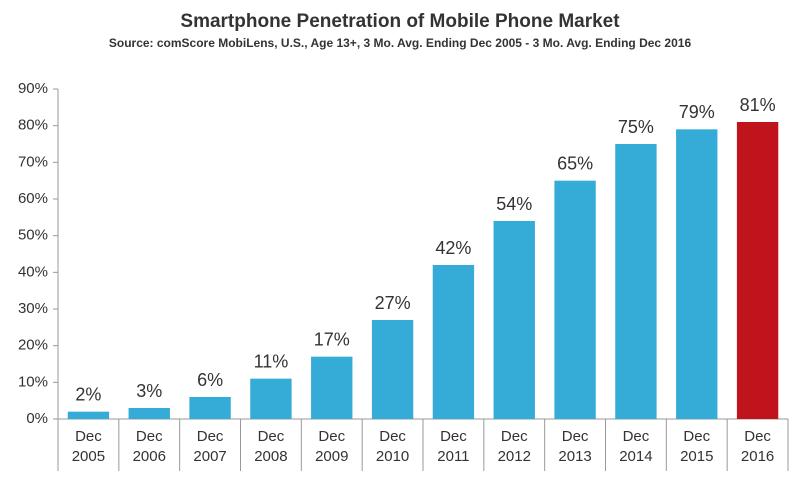 The width and height of the screenshot is (800, 483). What do you see at coordinates (33, 198) in the screenshot?
I see `y-tick-label: 60%` at bounding box center [33, 198].